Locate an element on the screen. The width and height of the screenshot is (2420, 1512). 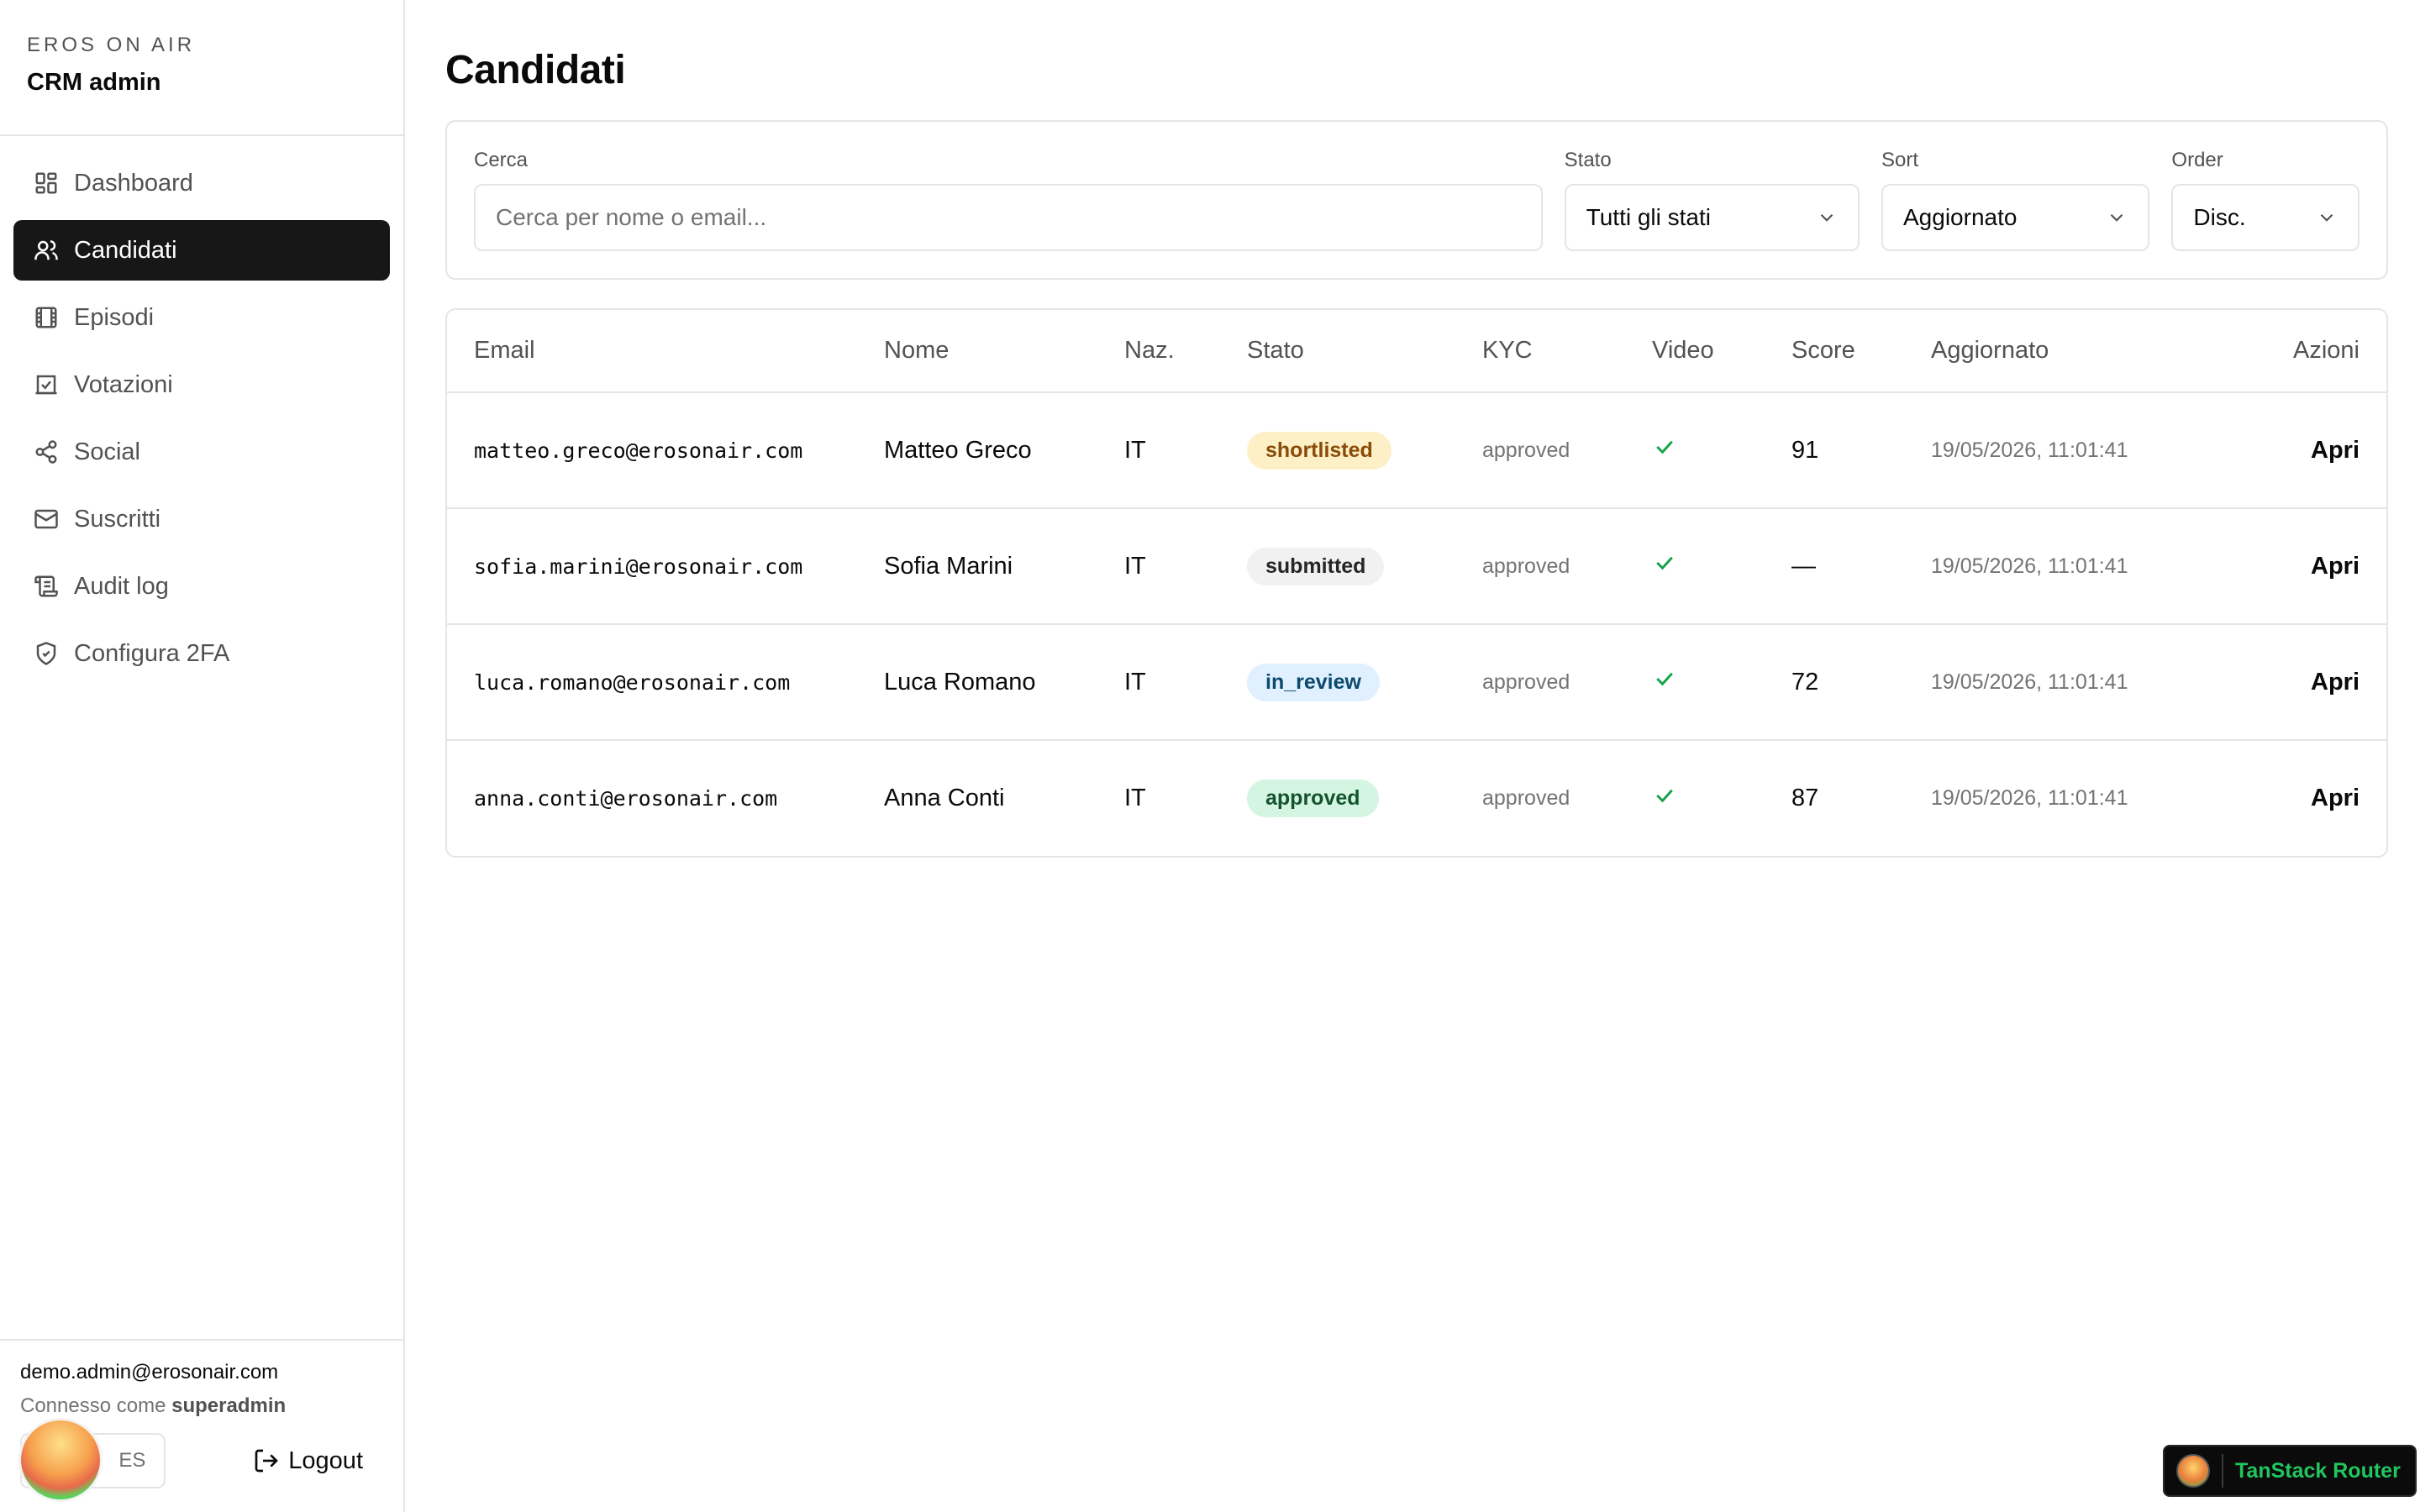
sidebar-item-episodi: Episodi is located at coordinates (202, 317).